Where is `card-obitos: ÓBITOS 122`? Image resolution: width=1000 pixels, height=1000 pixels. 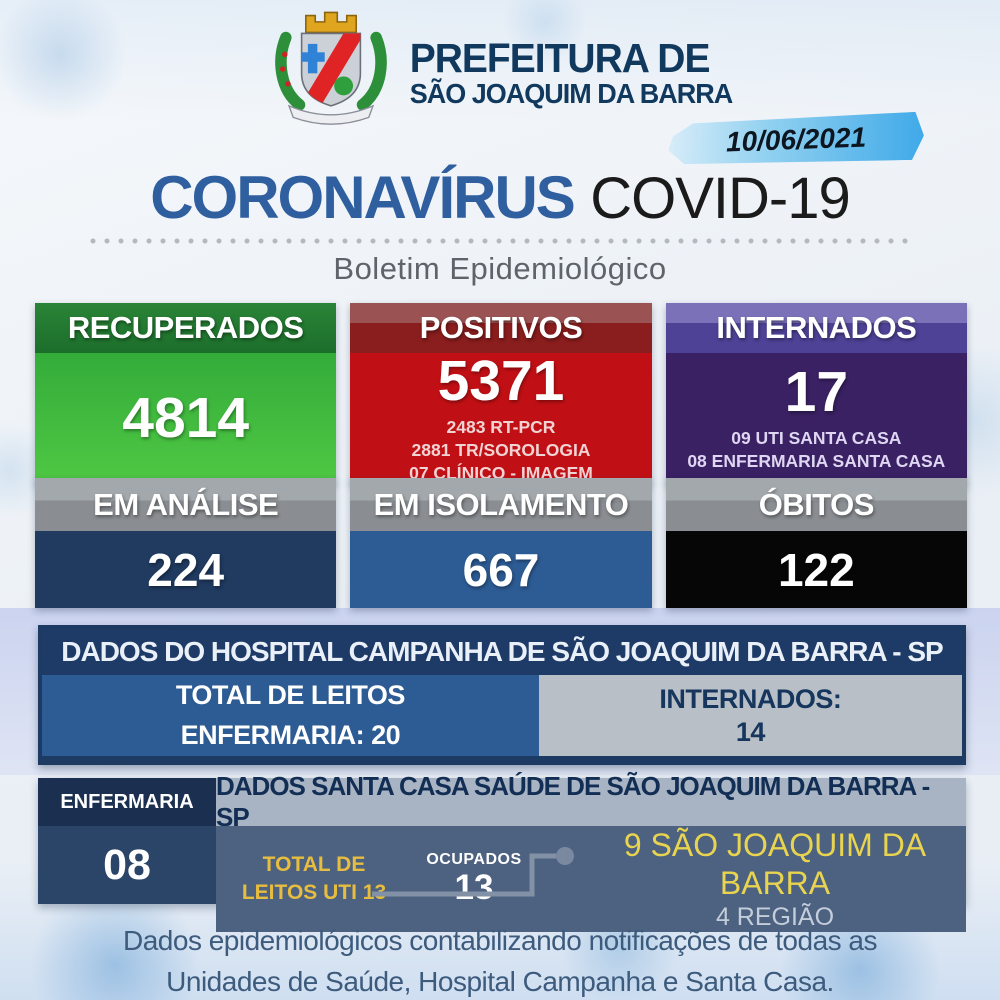
card-obitos: ÓBITOS 122 is located at coordinates (816, 543).